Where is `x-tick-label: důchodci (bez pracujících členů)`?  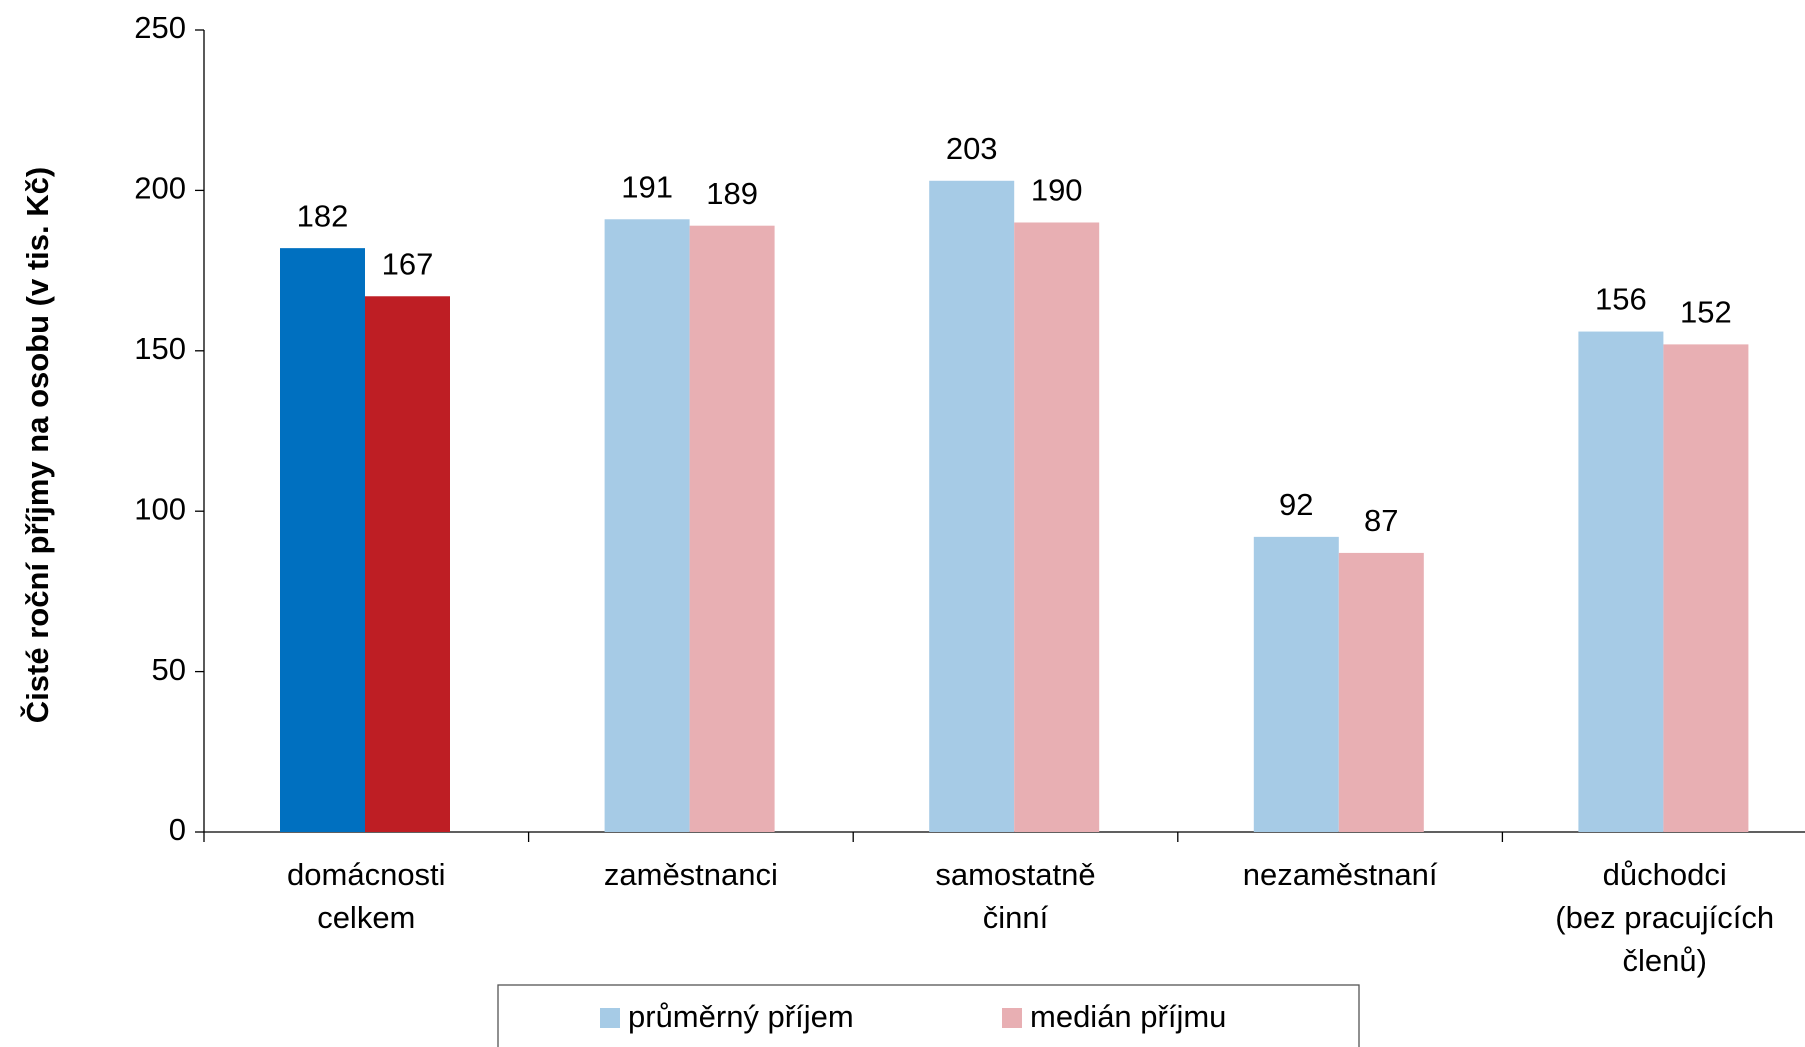
x-tick-label: důchodci (bez pracujících členů) is located at coordinates (1664, 917).